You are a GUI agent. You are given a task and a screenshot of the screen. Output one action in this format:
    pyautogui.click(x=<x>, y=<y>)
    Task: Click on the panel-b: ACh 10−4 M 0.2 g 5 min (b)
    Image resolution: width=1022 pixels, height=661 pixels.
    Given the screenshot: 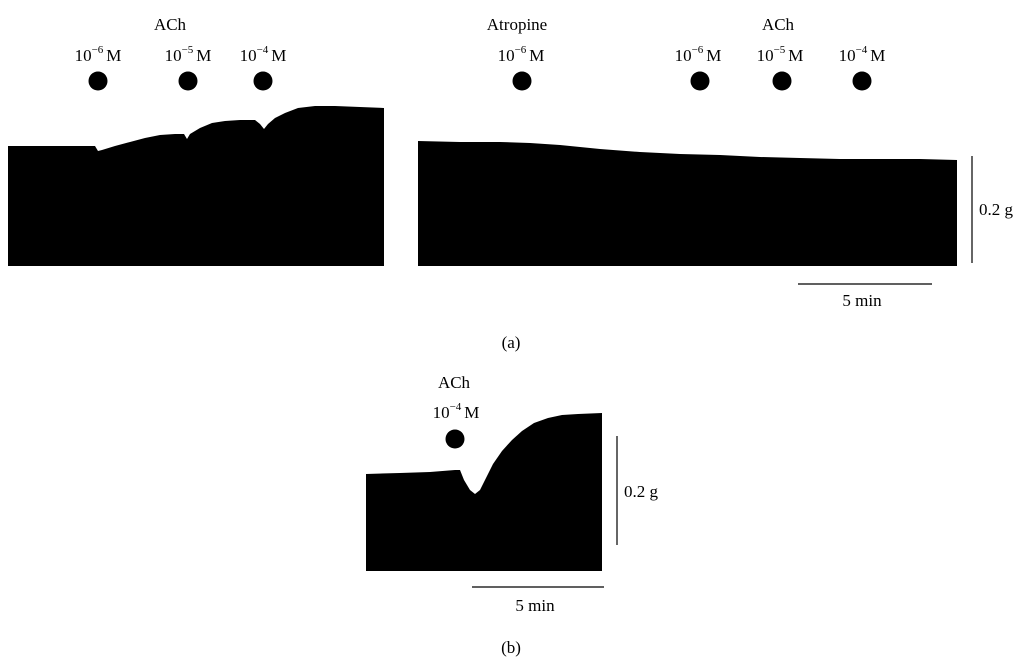 What is the action you would take?
    pyautogui.click(x=512, y=515)
    